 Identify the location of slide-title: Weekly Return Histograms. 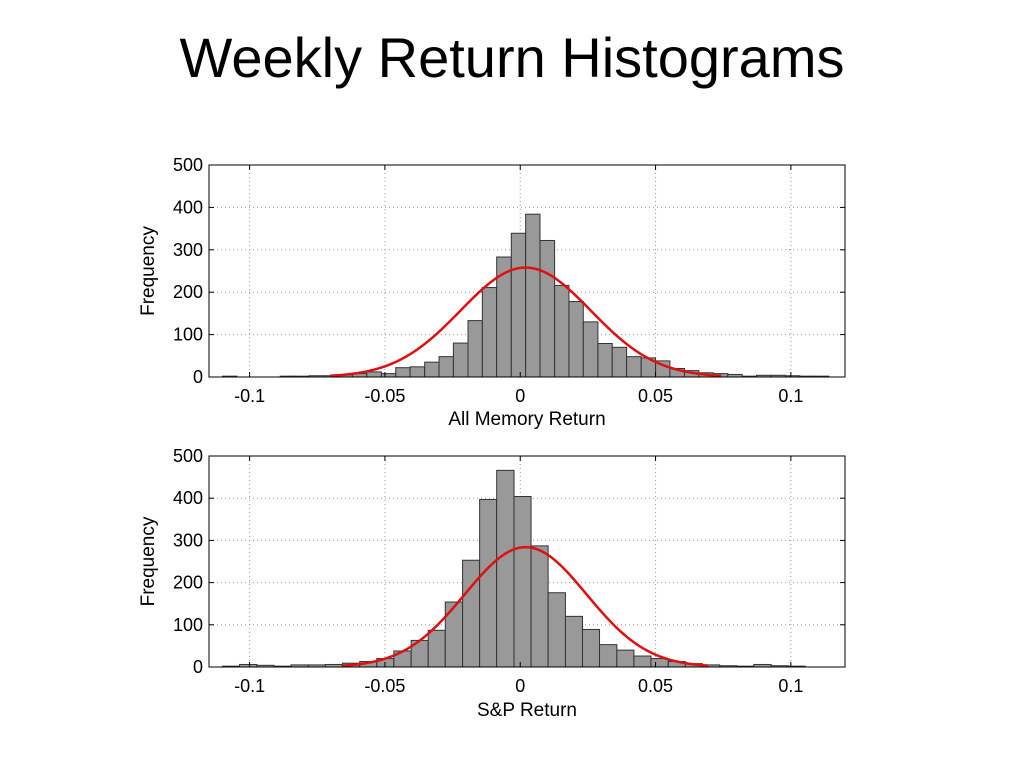
(512, 57).